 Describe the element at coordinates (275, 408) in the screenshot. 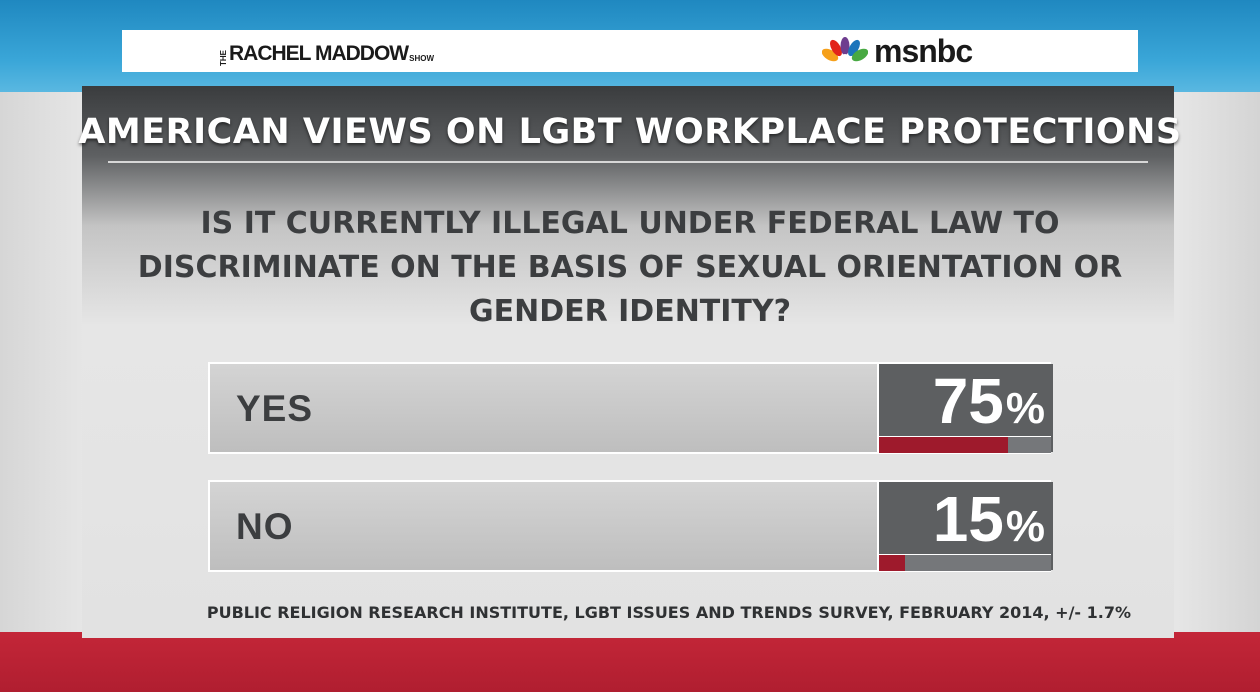

I see `answer-label-yes: YES` at that location.